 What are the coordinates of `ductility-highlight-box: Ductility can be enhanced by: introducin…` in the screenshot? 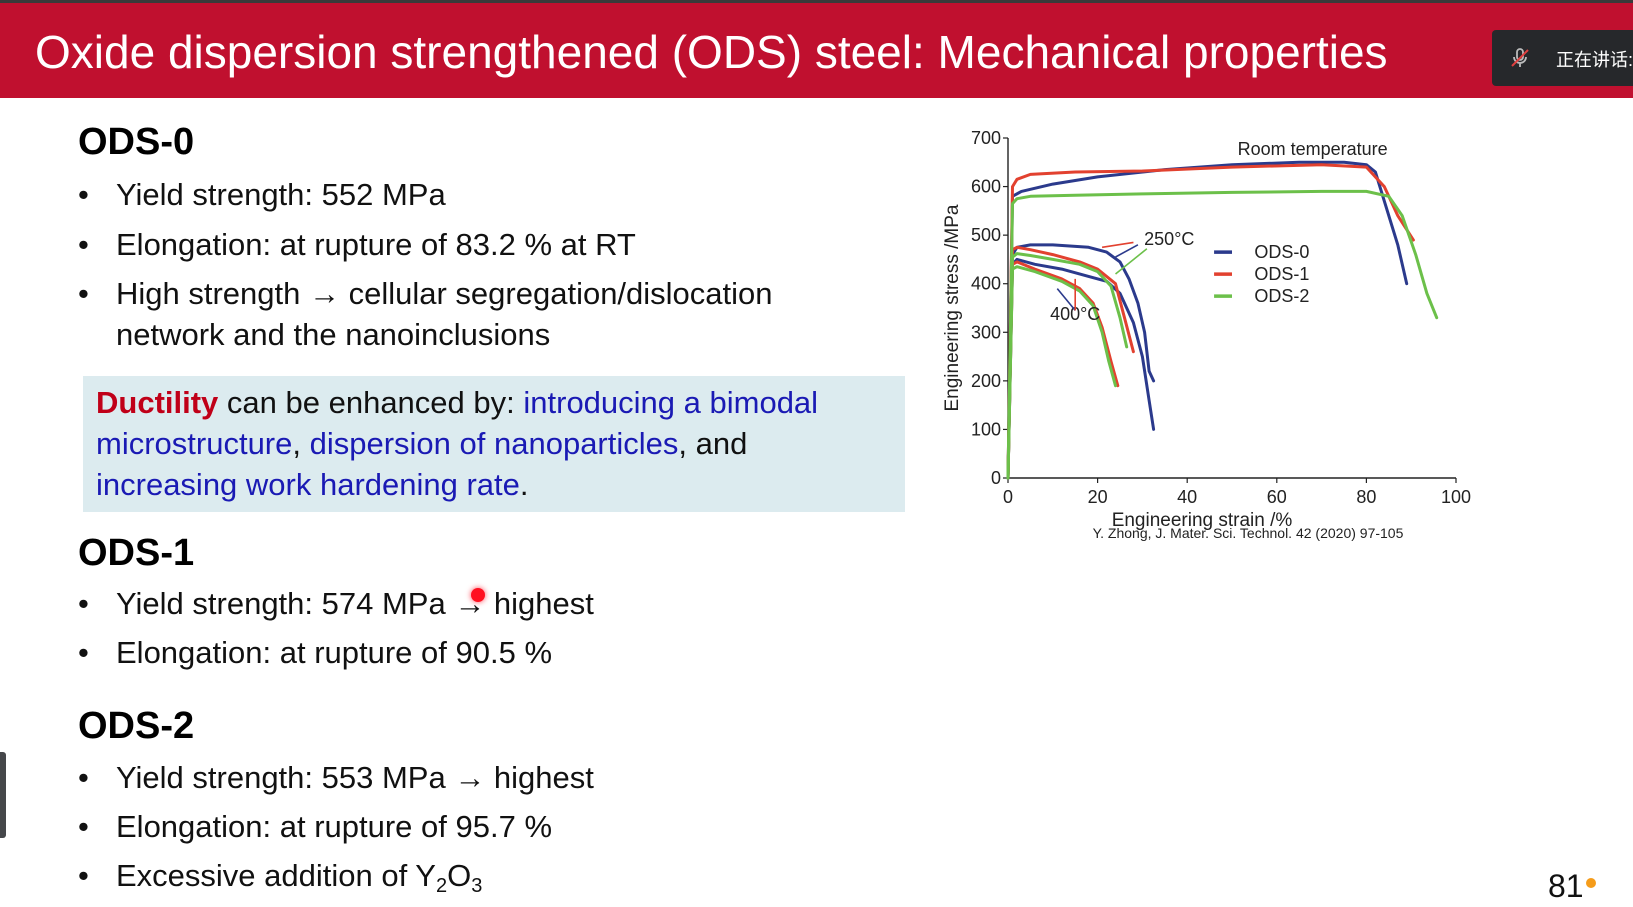 It's located at (494, 444).